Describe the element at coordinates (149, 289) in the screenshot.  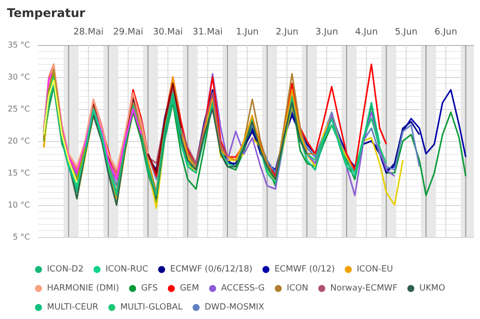
I see `legend-label: GFS` at that location.